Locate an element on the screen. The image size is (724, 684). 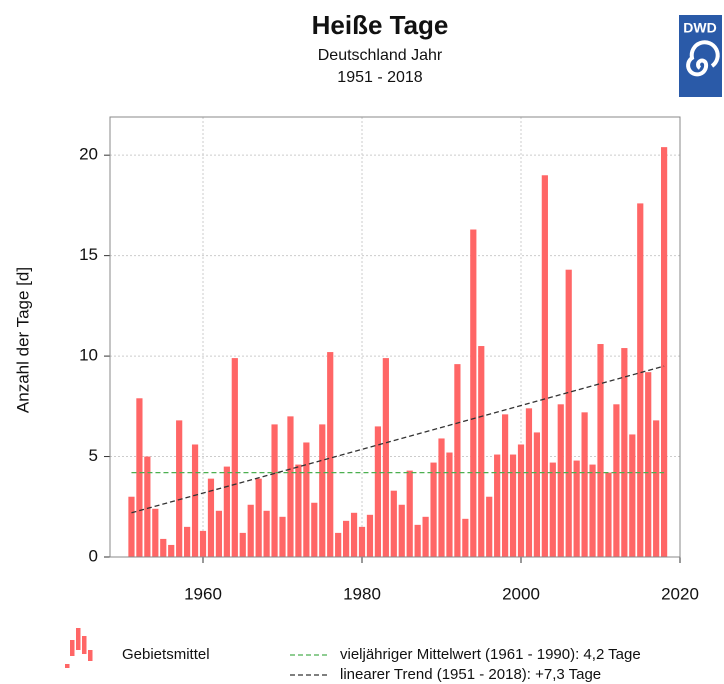
y-axis-label: Anzahl der Tage [d] is located at coordinates (22, 340).